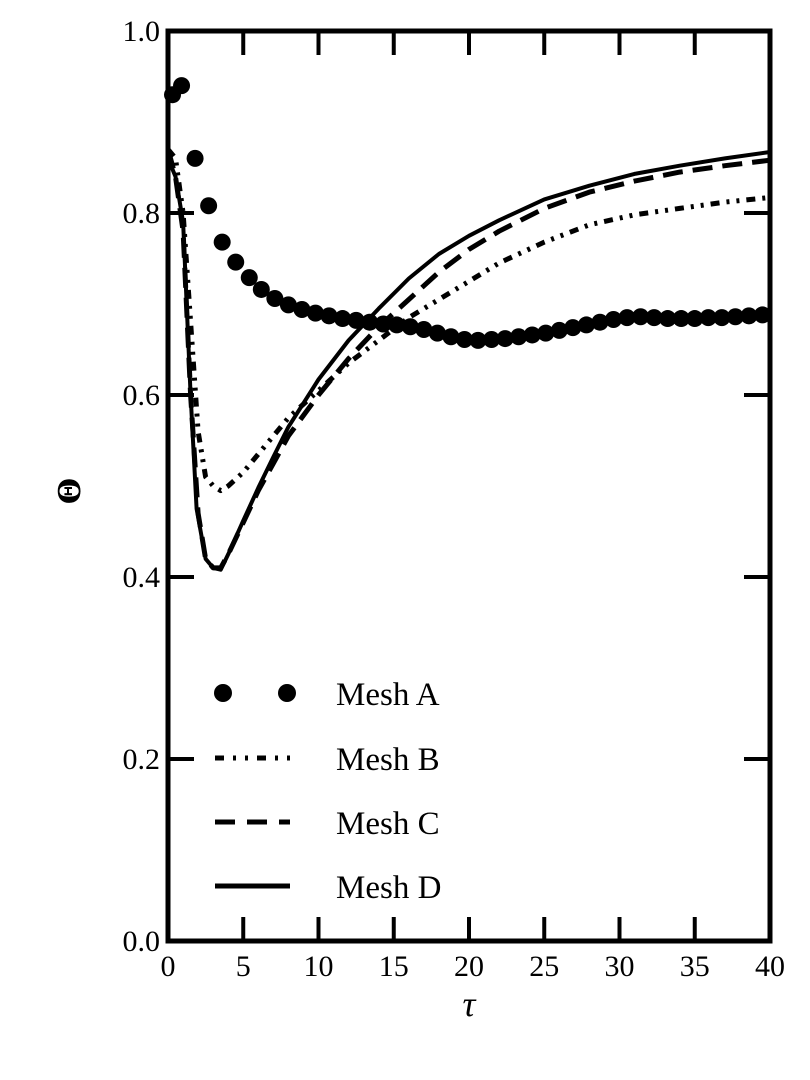 Image resolution: width=810 pixels, height=1080 pixels. What do you see at coordinates (469, 966) in the screenshot?
I see `x-tick-label: 20` at bounding box center [469, 966].